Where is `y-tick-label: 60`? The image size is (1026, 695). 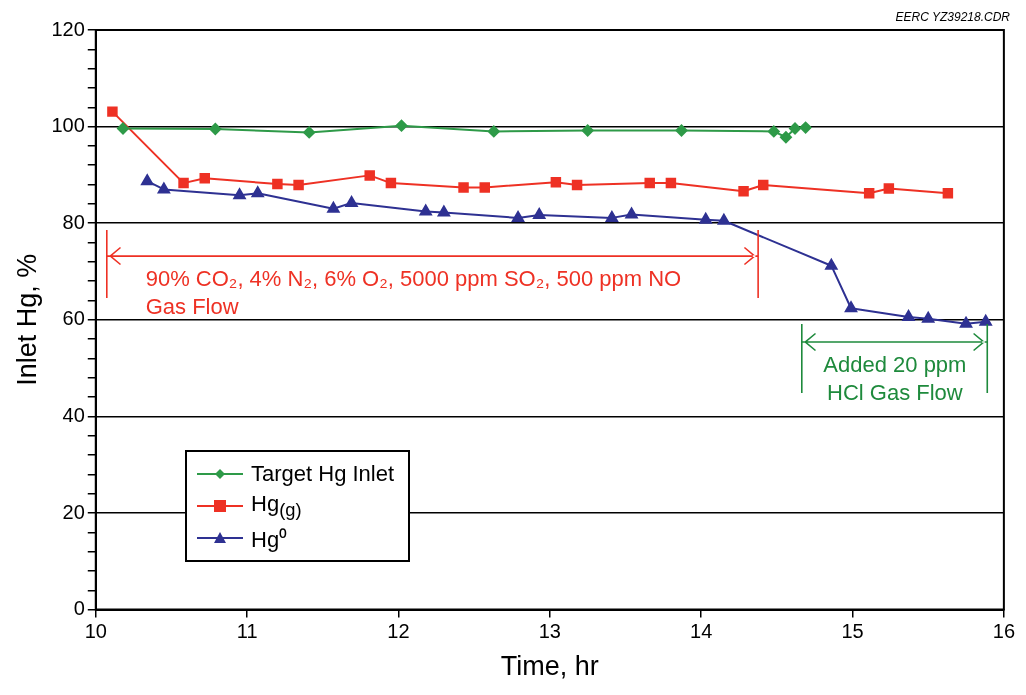
y-tick-label: 60 is located at coordinates (73, 318).